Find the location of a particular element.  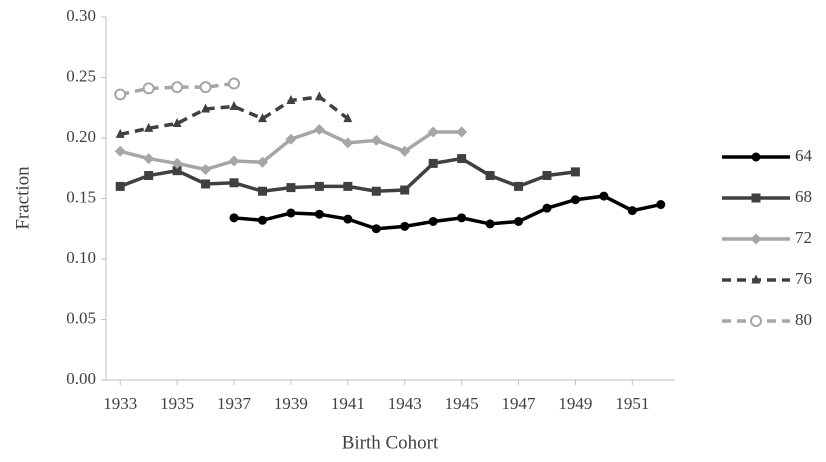

x-tick-label: 1935 is located at coordinates (177, 403).